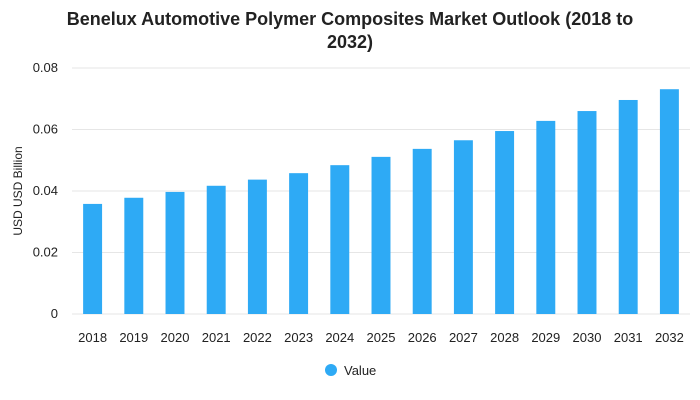  I want to click on chart-title-line-2: 2032), so click(350, 42).